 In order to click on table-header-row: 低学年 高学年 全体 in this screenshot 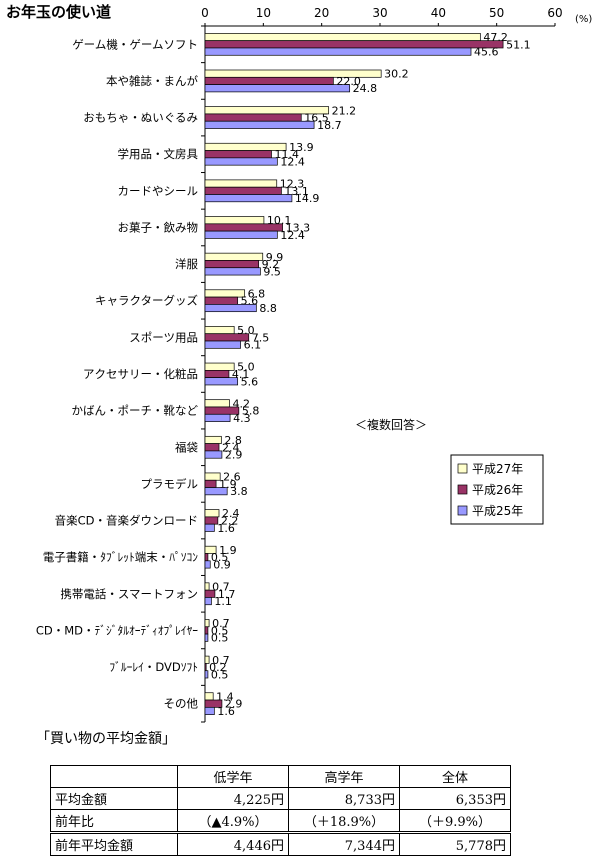, I will do `click(280, 776)`.